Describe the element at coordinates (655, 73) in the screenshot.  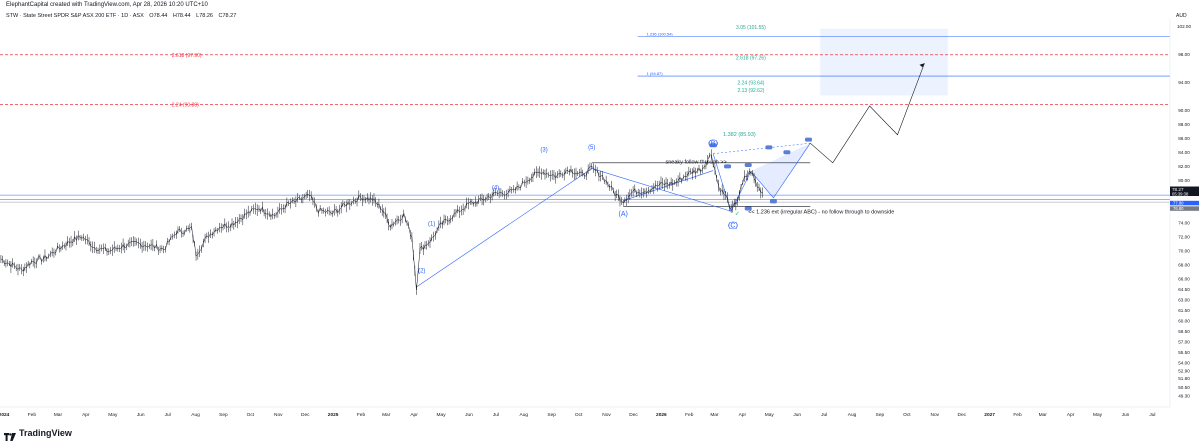
I see `fib-extension-label: 1 (94.87)` at that location.